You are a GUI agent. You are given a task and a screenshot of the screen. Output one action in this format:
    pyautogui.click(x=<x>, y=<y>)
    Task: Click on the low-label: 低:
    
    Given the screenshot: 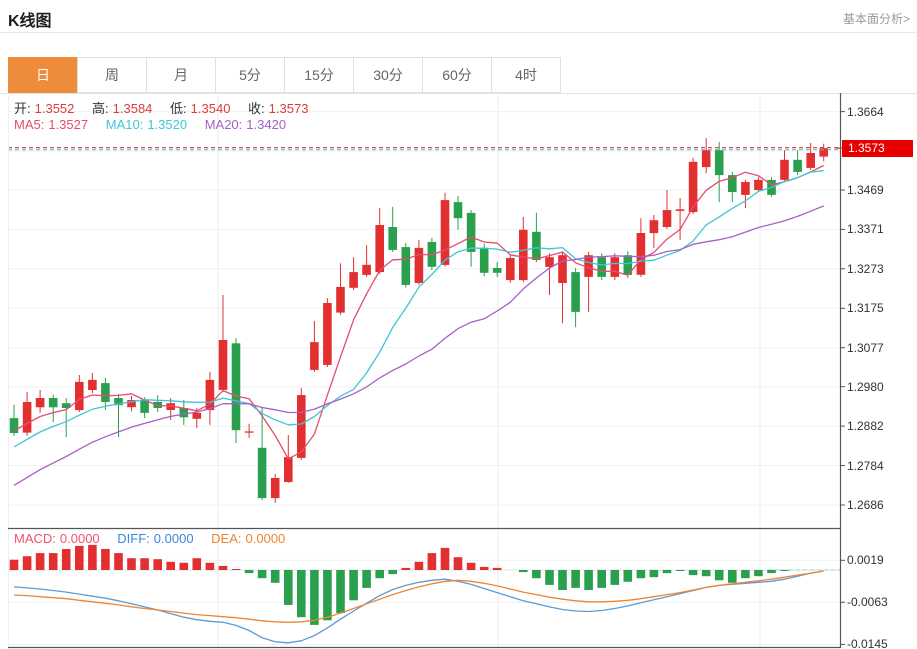 What is the action you would take?
    pyautogui.click(x=178, y=108)
    